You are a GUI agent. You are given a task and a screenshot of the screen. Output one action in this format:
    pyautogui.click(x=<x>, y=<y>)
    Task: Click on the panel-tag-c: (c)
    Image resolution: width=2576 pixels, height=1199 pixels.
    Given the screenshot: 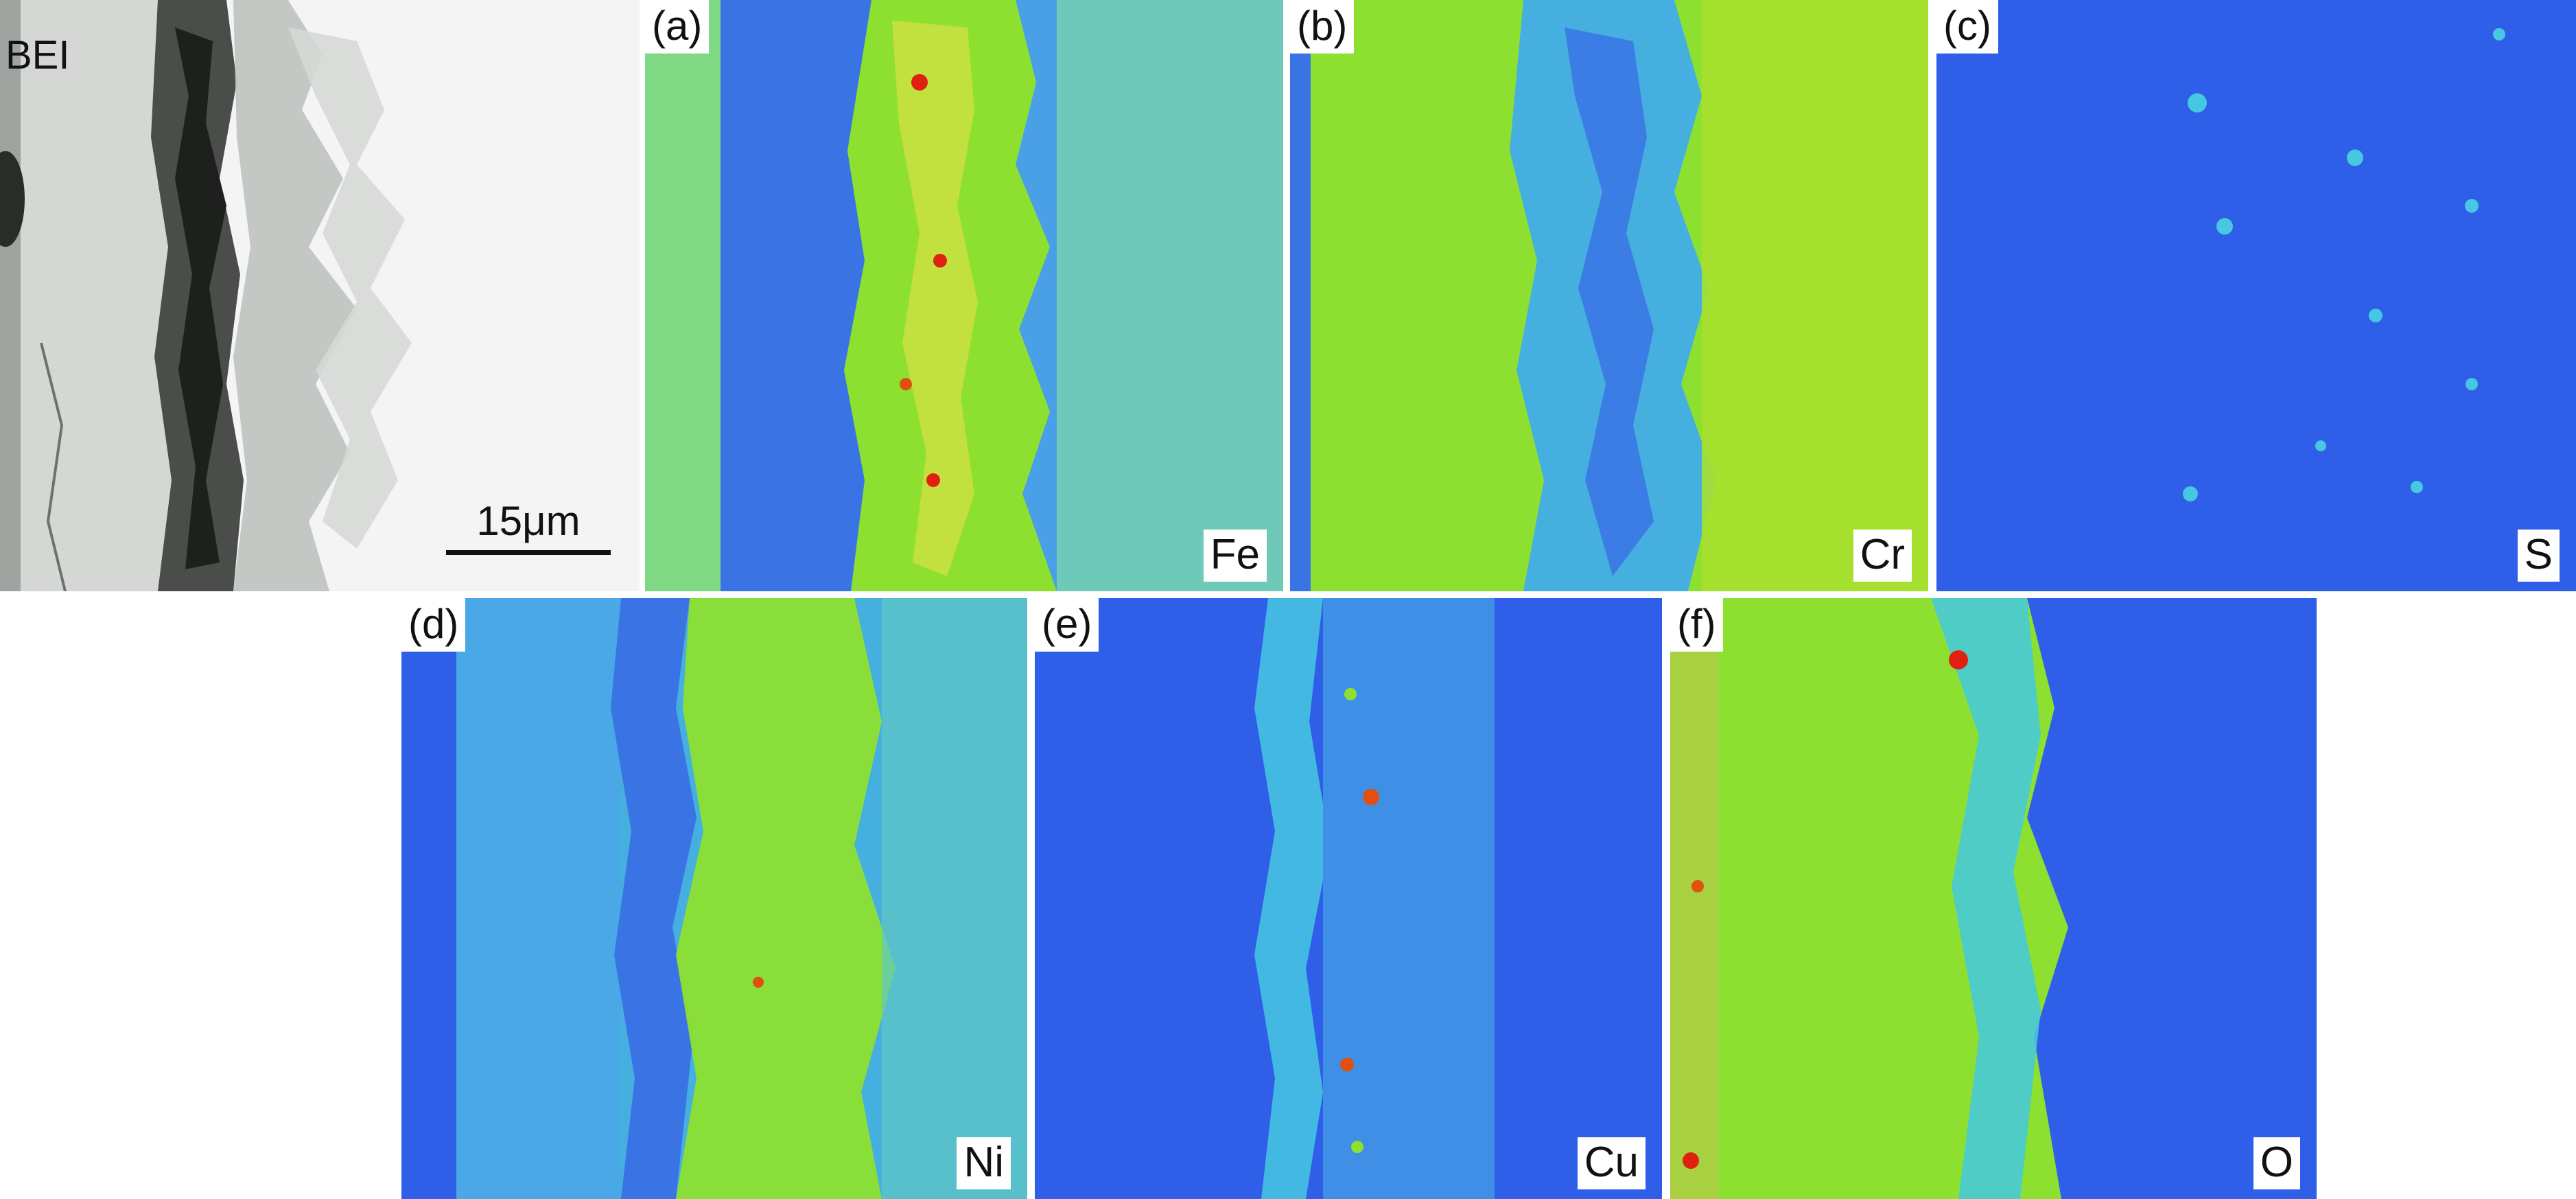 What is the action you would take?
    pyautogui.click(x=1967, y=27)
    